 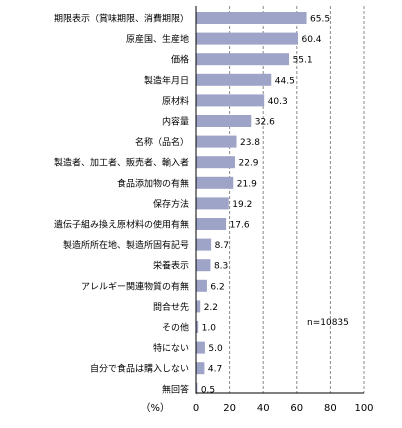 What do you see at coordinates (171, 266) in the screenshot?
I see `category-label-12: 栄養表示` at bounding box center [171, 266].